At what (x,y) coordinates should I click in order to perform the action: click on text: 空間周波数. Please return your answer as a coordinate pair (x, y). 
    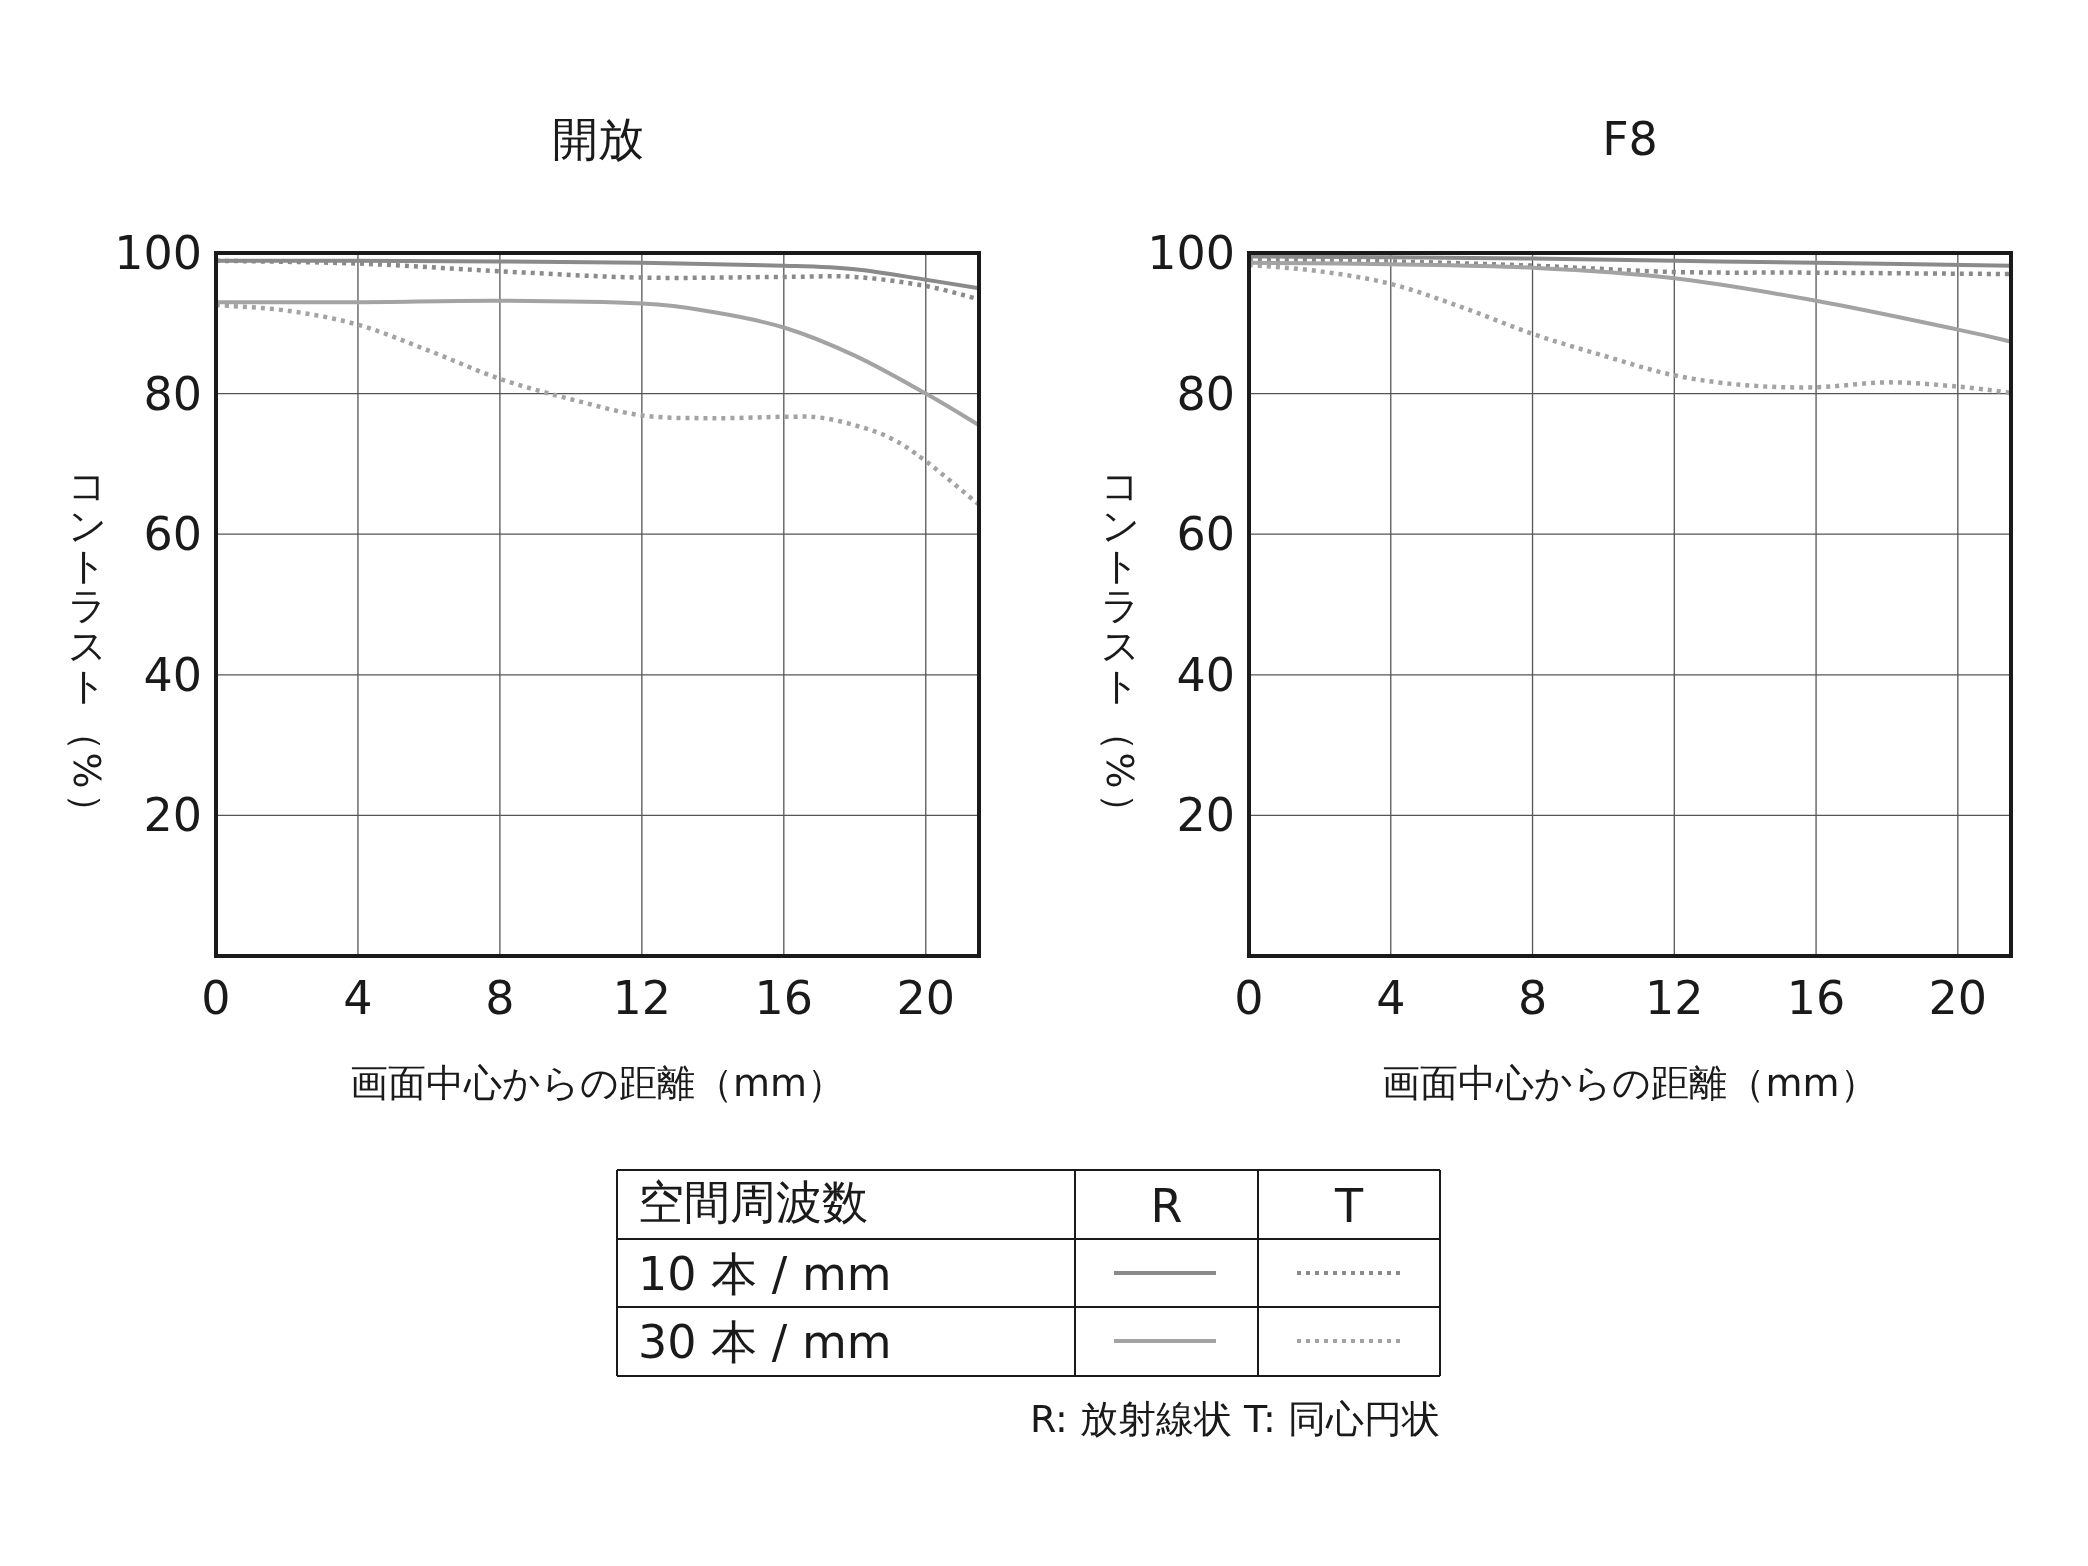
    Looking at the image, I should click on (753, 1202).